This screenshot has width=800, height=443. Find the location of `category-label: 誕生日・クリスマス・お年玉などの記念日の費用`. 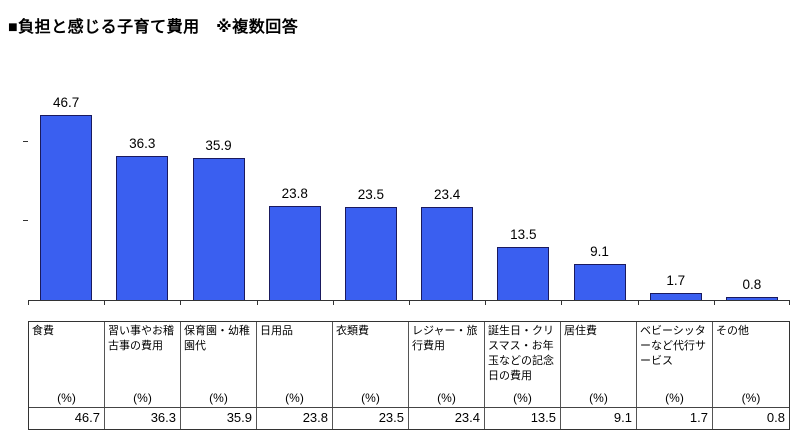

category-label: 誕生日・クリスマス・お年玉などの記念日の費用 is located at coordinates (521, 353).